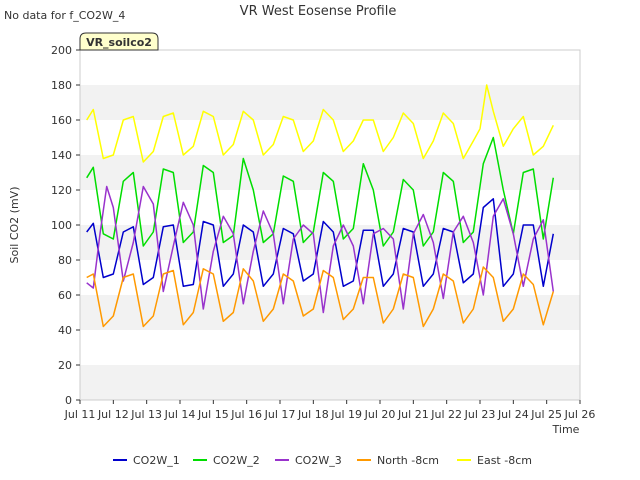  I want to click on y-tick-label: 200, so click(61, 50).